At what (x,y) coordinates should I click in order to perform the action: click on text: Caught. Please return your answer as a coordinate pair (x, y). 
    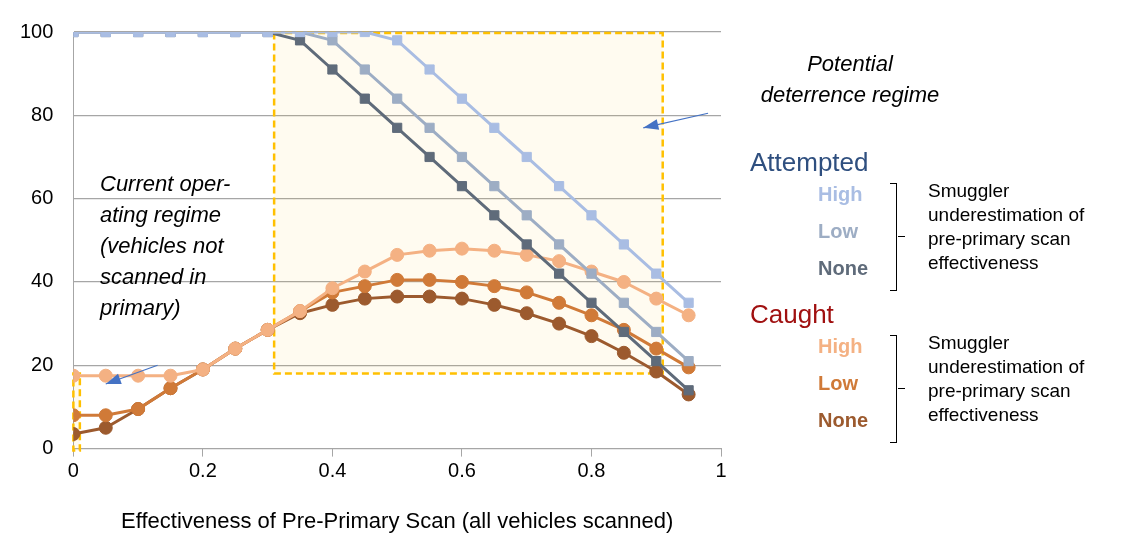
    Looking at the image, I should click on (792, 314).